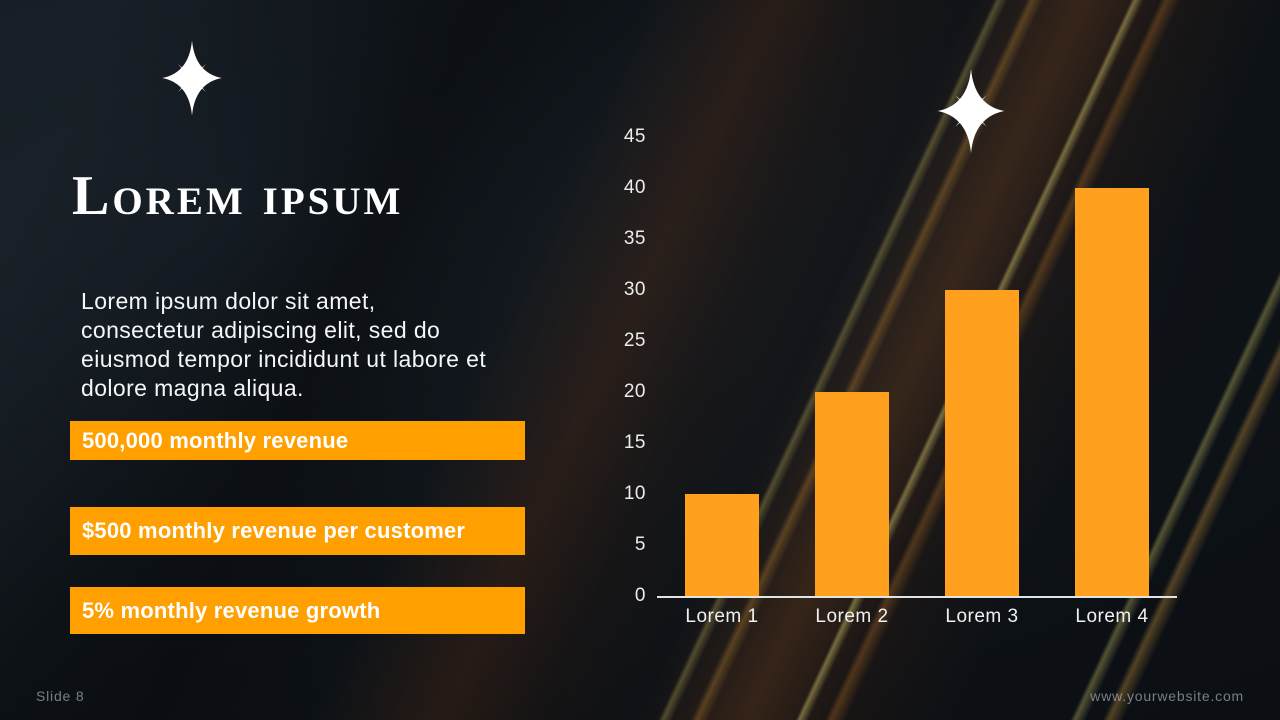  What do you see at coordinates (60, 696) in the screenshot?
I see `slide-number: Slide 8` at bounding box center [60, 696].